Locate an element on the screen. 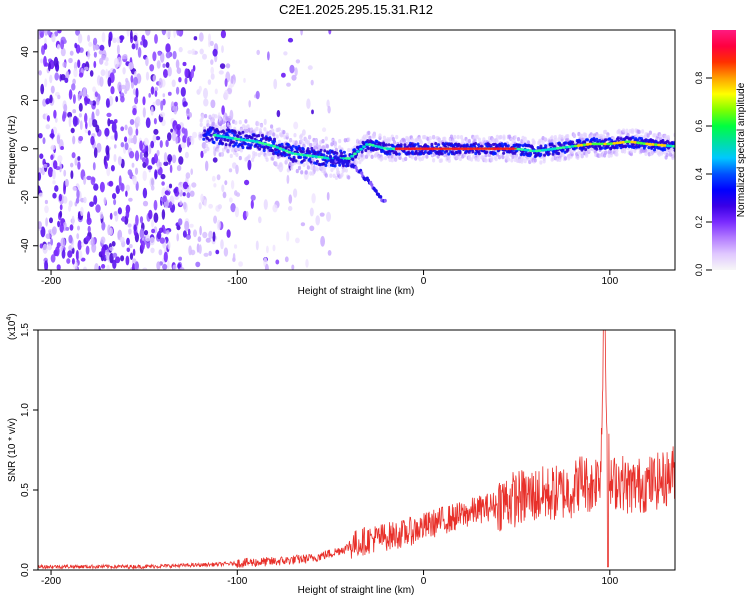  y-tick-label: -20 is located at coordinates (25, 197).